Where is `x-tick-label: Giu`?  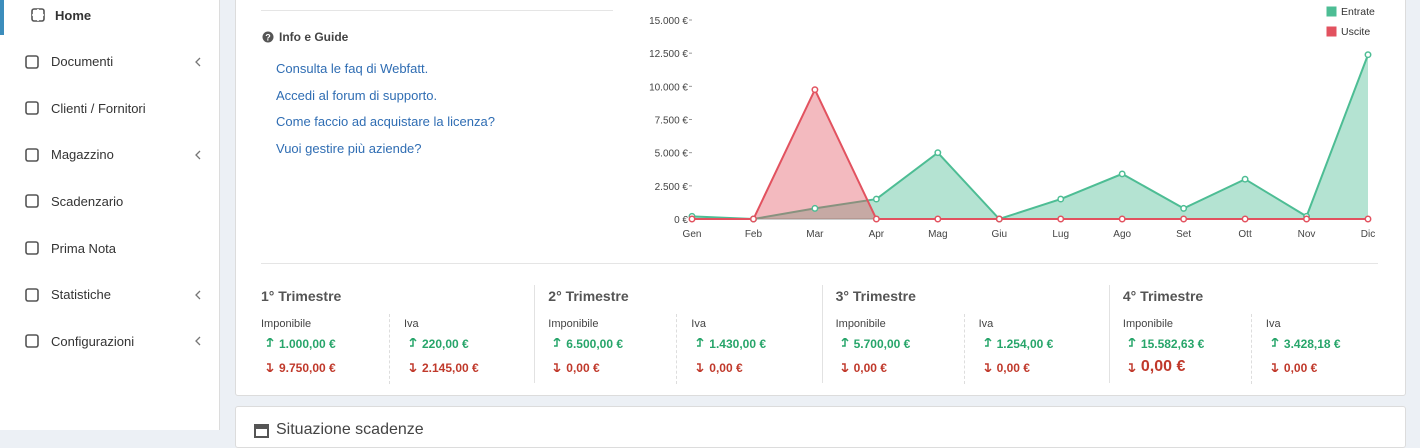
x-tick-label: Giu is located at coordinates (999, 234).